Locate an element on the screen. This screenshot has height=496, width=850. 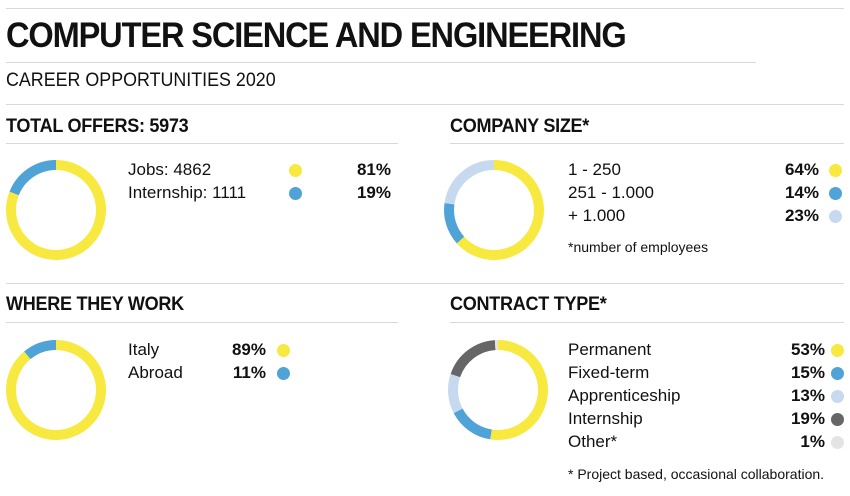
legend-label-apprenticeship: Apprenticeship is located at coordinates (624, 395).